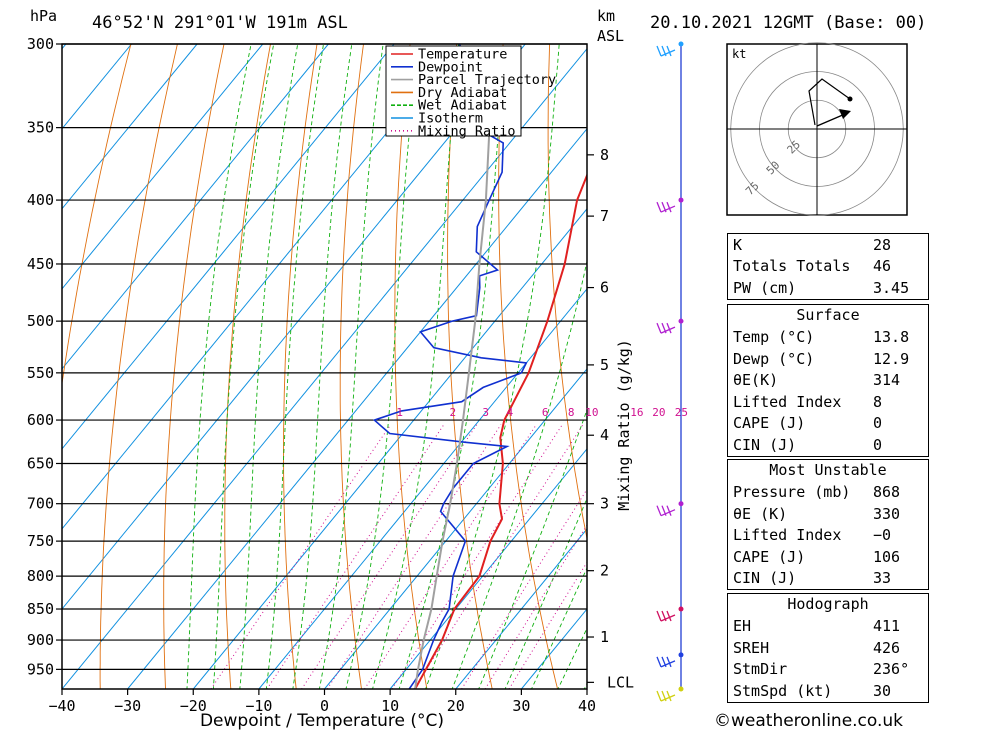 This screenshot has width=1000, height=733. Describe the element at coordinates (845, 114) in the screenshot. I see `storm-motion-arrowhead` at that location.